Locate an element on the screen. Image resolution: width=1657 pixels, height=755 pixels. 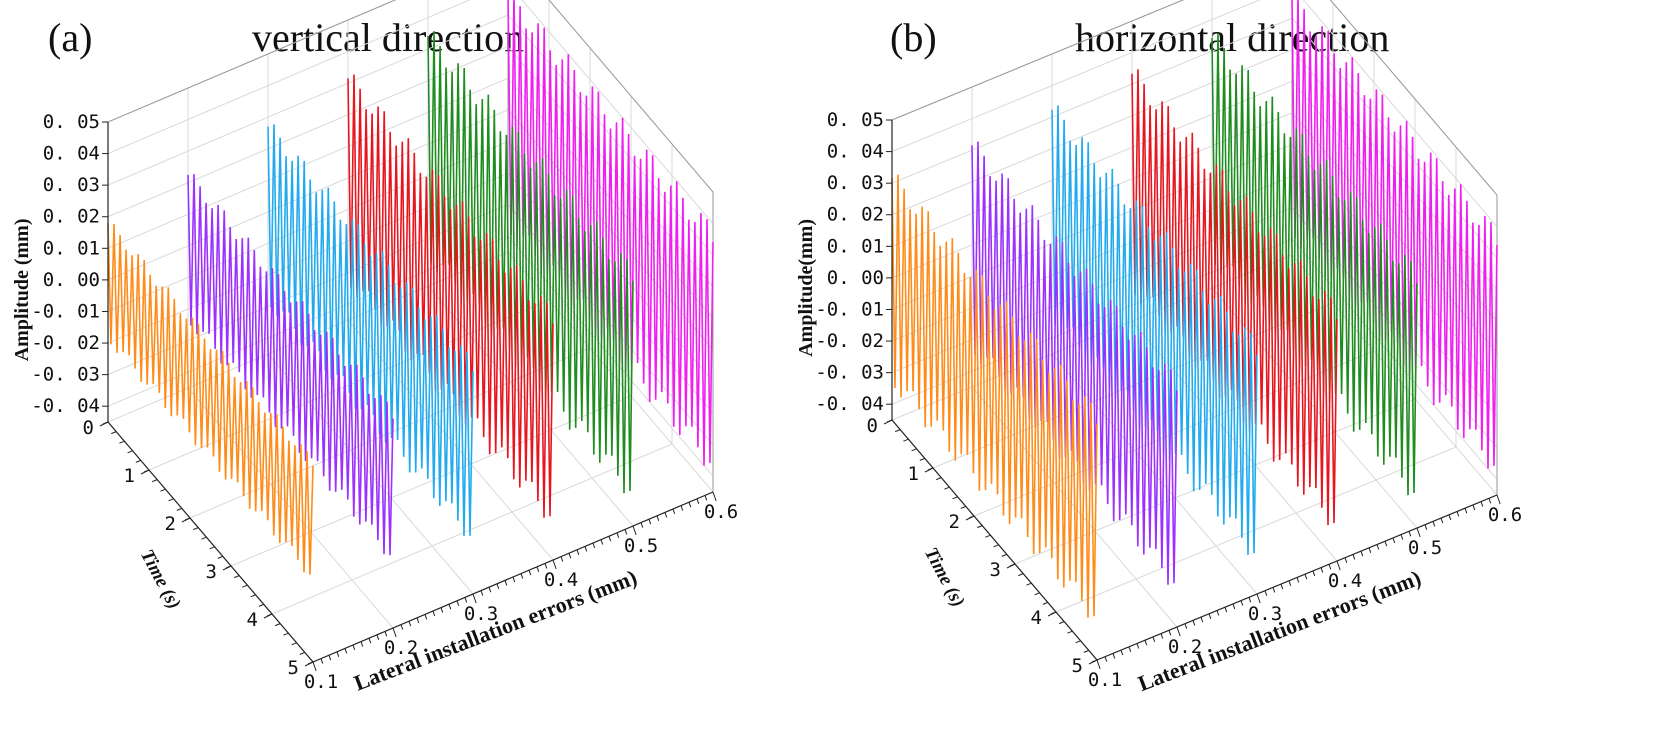
amplitude-tick-label: -0. 01 is located at coordinates (849, 309).